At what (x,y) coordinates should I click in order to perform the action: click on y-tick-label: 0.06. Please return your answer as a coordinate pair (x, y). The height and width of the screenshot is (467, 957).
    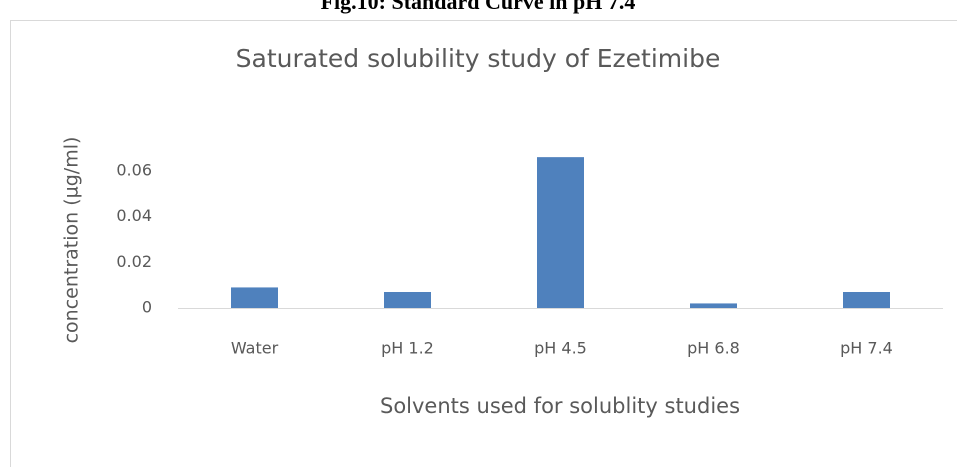
    Looking at the image, I should click on (134, 169).